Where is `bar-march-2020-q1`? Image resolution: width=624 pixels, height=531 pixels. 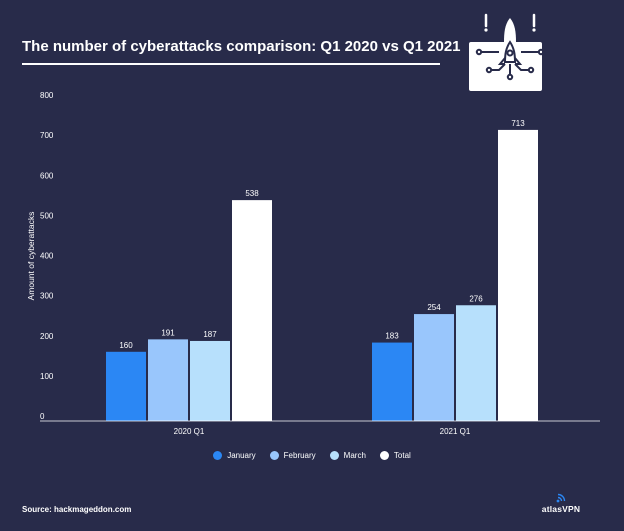
bar-march-2020-q1 is located at coordinates (210, 380).